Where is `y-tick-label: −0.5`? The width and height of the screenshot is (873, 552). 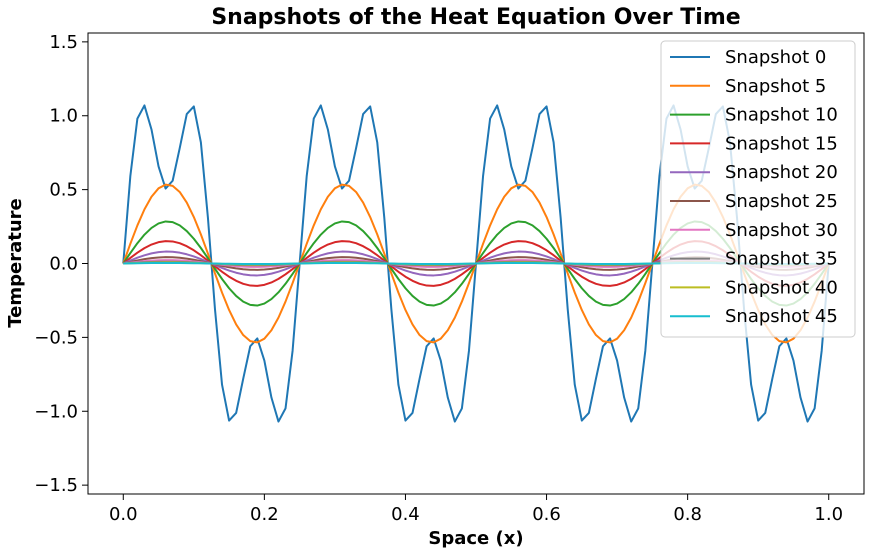
y-tick-label: −0.5 is located at coordinates (56, 337).